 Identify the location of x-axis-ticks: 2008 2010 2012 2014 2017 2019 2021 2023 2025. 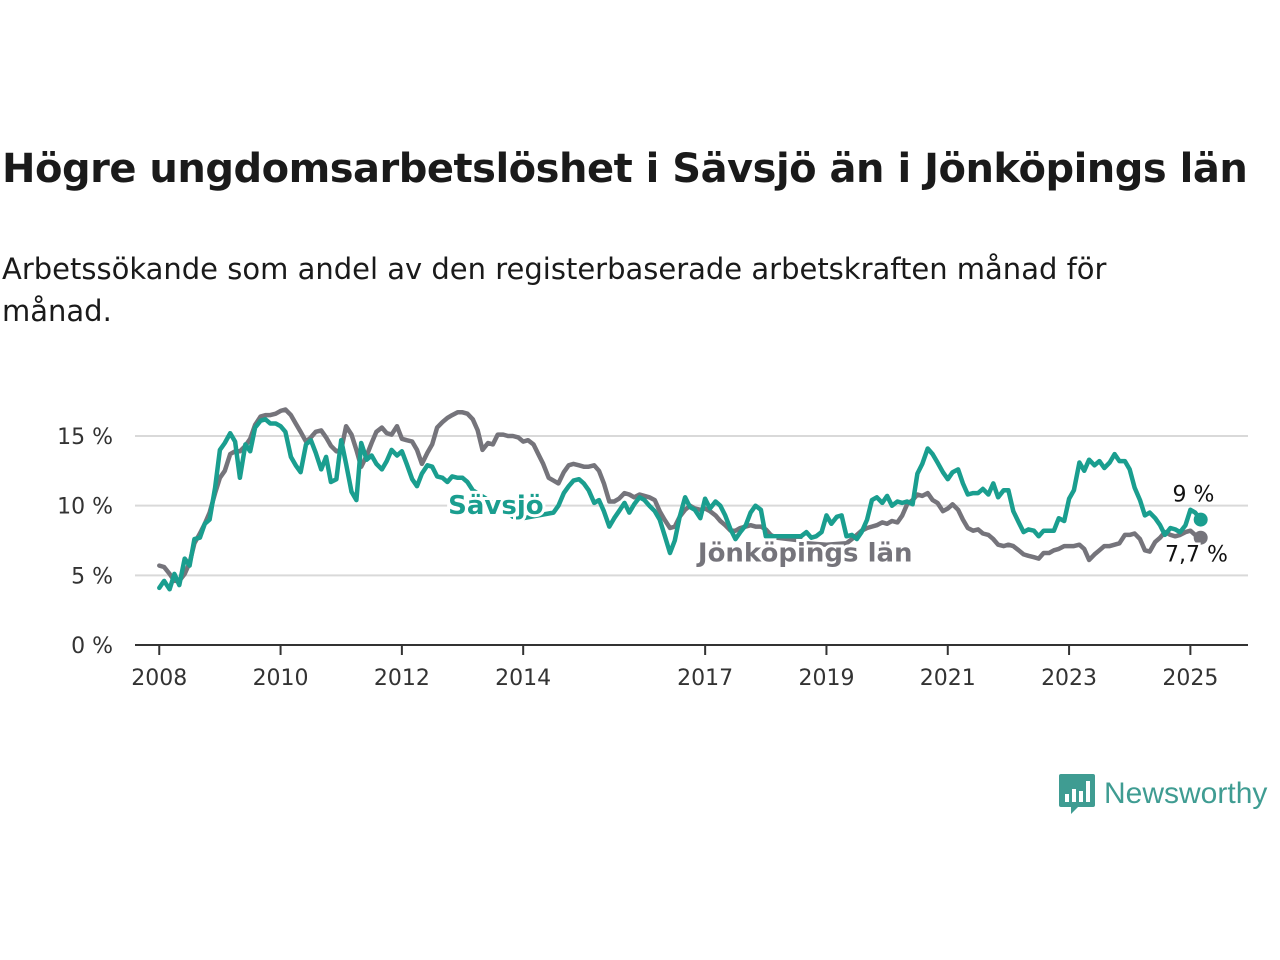
(674, 668).